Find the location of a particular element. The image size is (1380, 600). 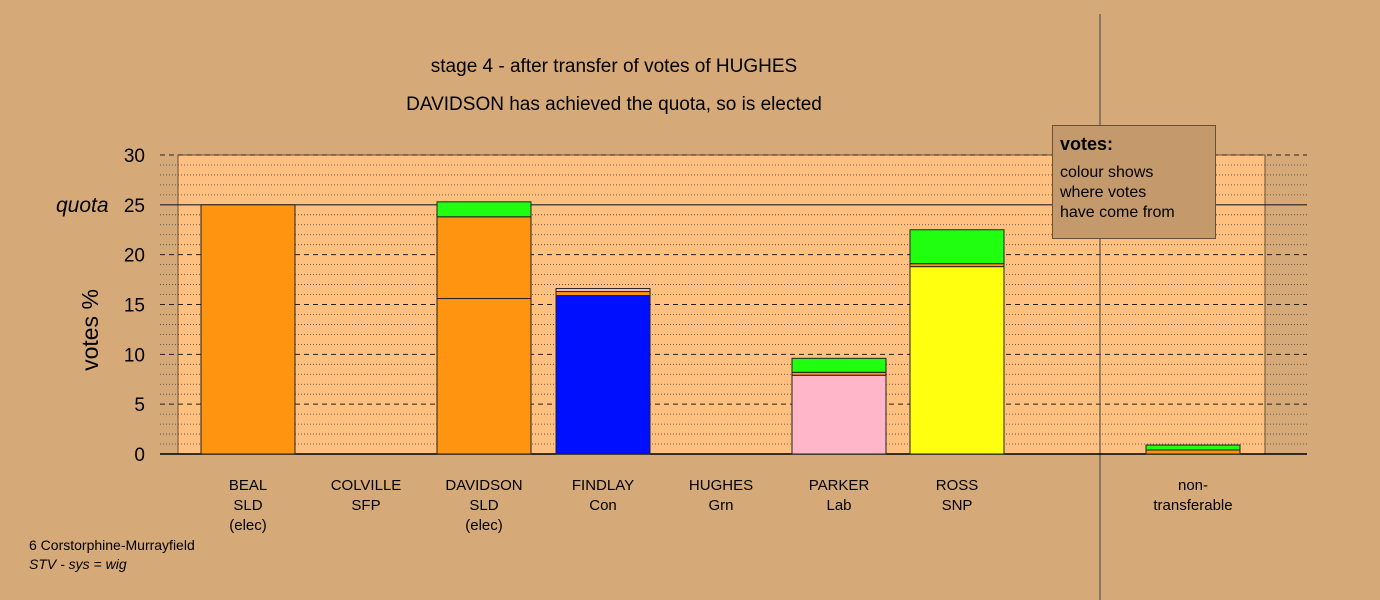

candidate-label: DAVIDSON is located at coordinates (483, 485).